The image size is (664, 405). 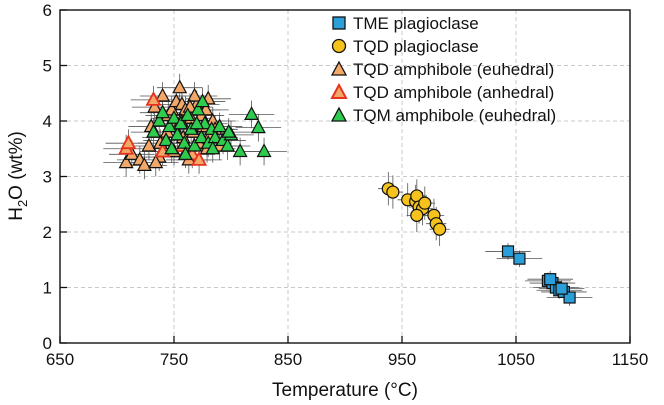 What do you see at coordinates (47, 232) in the screenshot?
I see `y-tick-label: 2` at bounding box center [47, 232].